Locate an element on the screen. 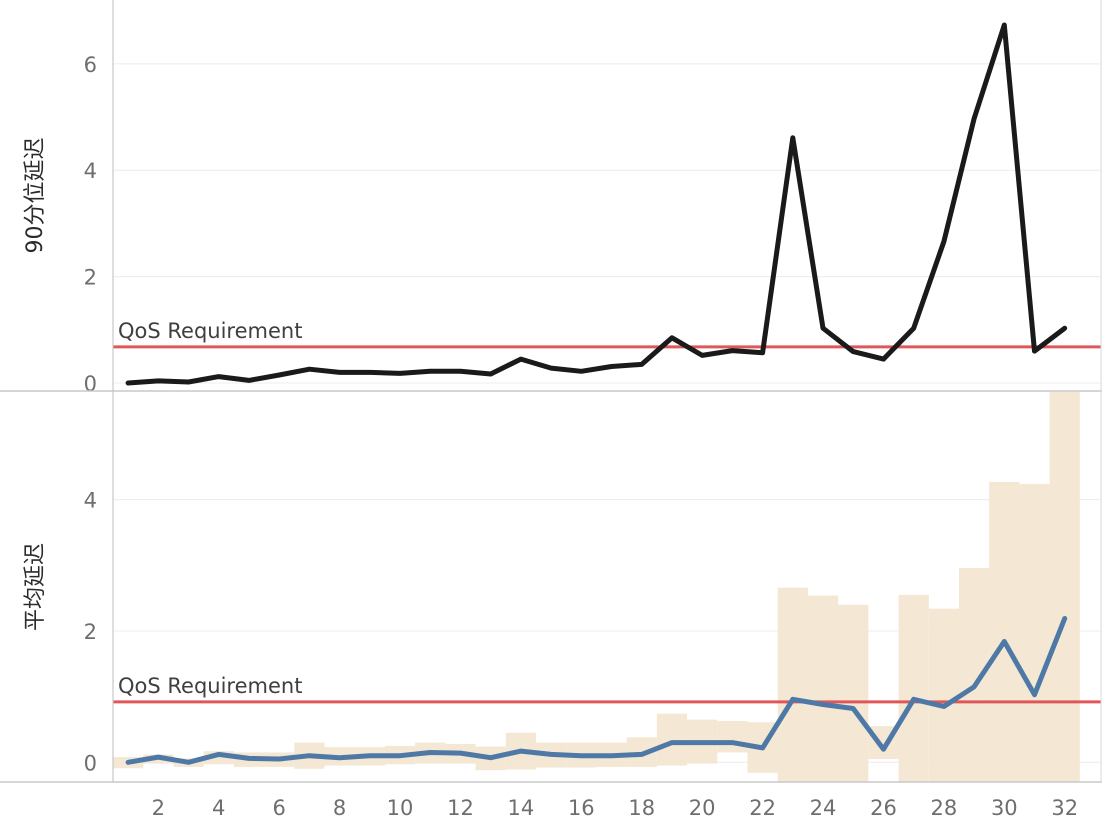 Image resolution: width=1102 pixels, height=826 pixels. x-tick-label: 18 is located at coordinates (641, 808).